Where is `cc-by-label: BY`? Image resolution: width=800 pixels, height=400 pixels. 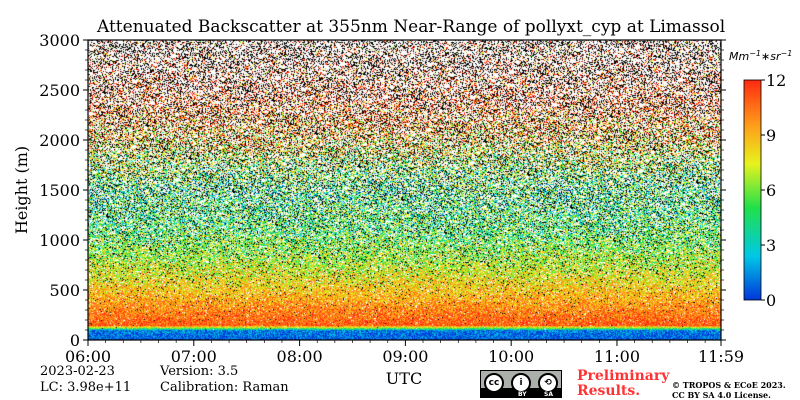 cc-by-label: BY is located at coordinates (522, 394).